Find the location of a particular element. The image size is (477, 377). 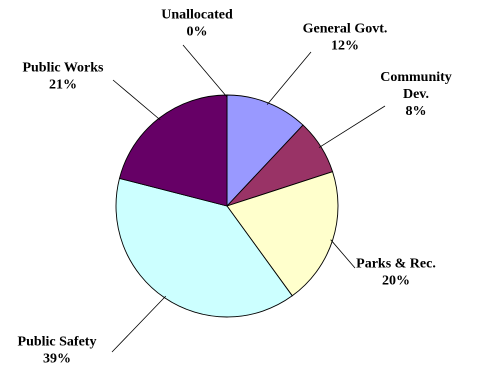

slice-percent-public-works: 21% is located at coordinates (63, 85).